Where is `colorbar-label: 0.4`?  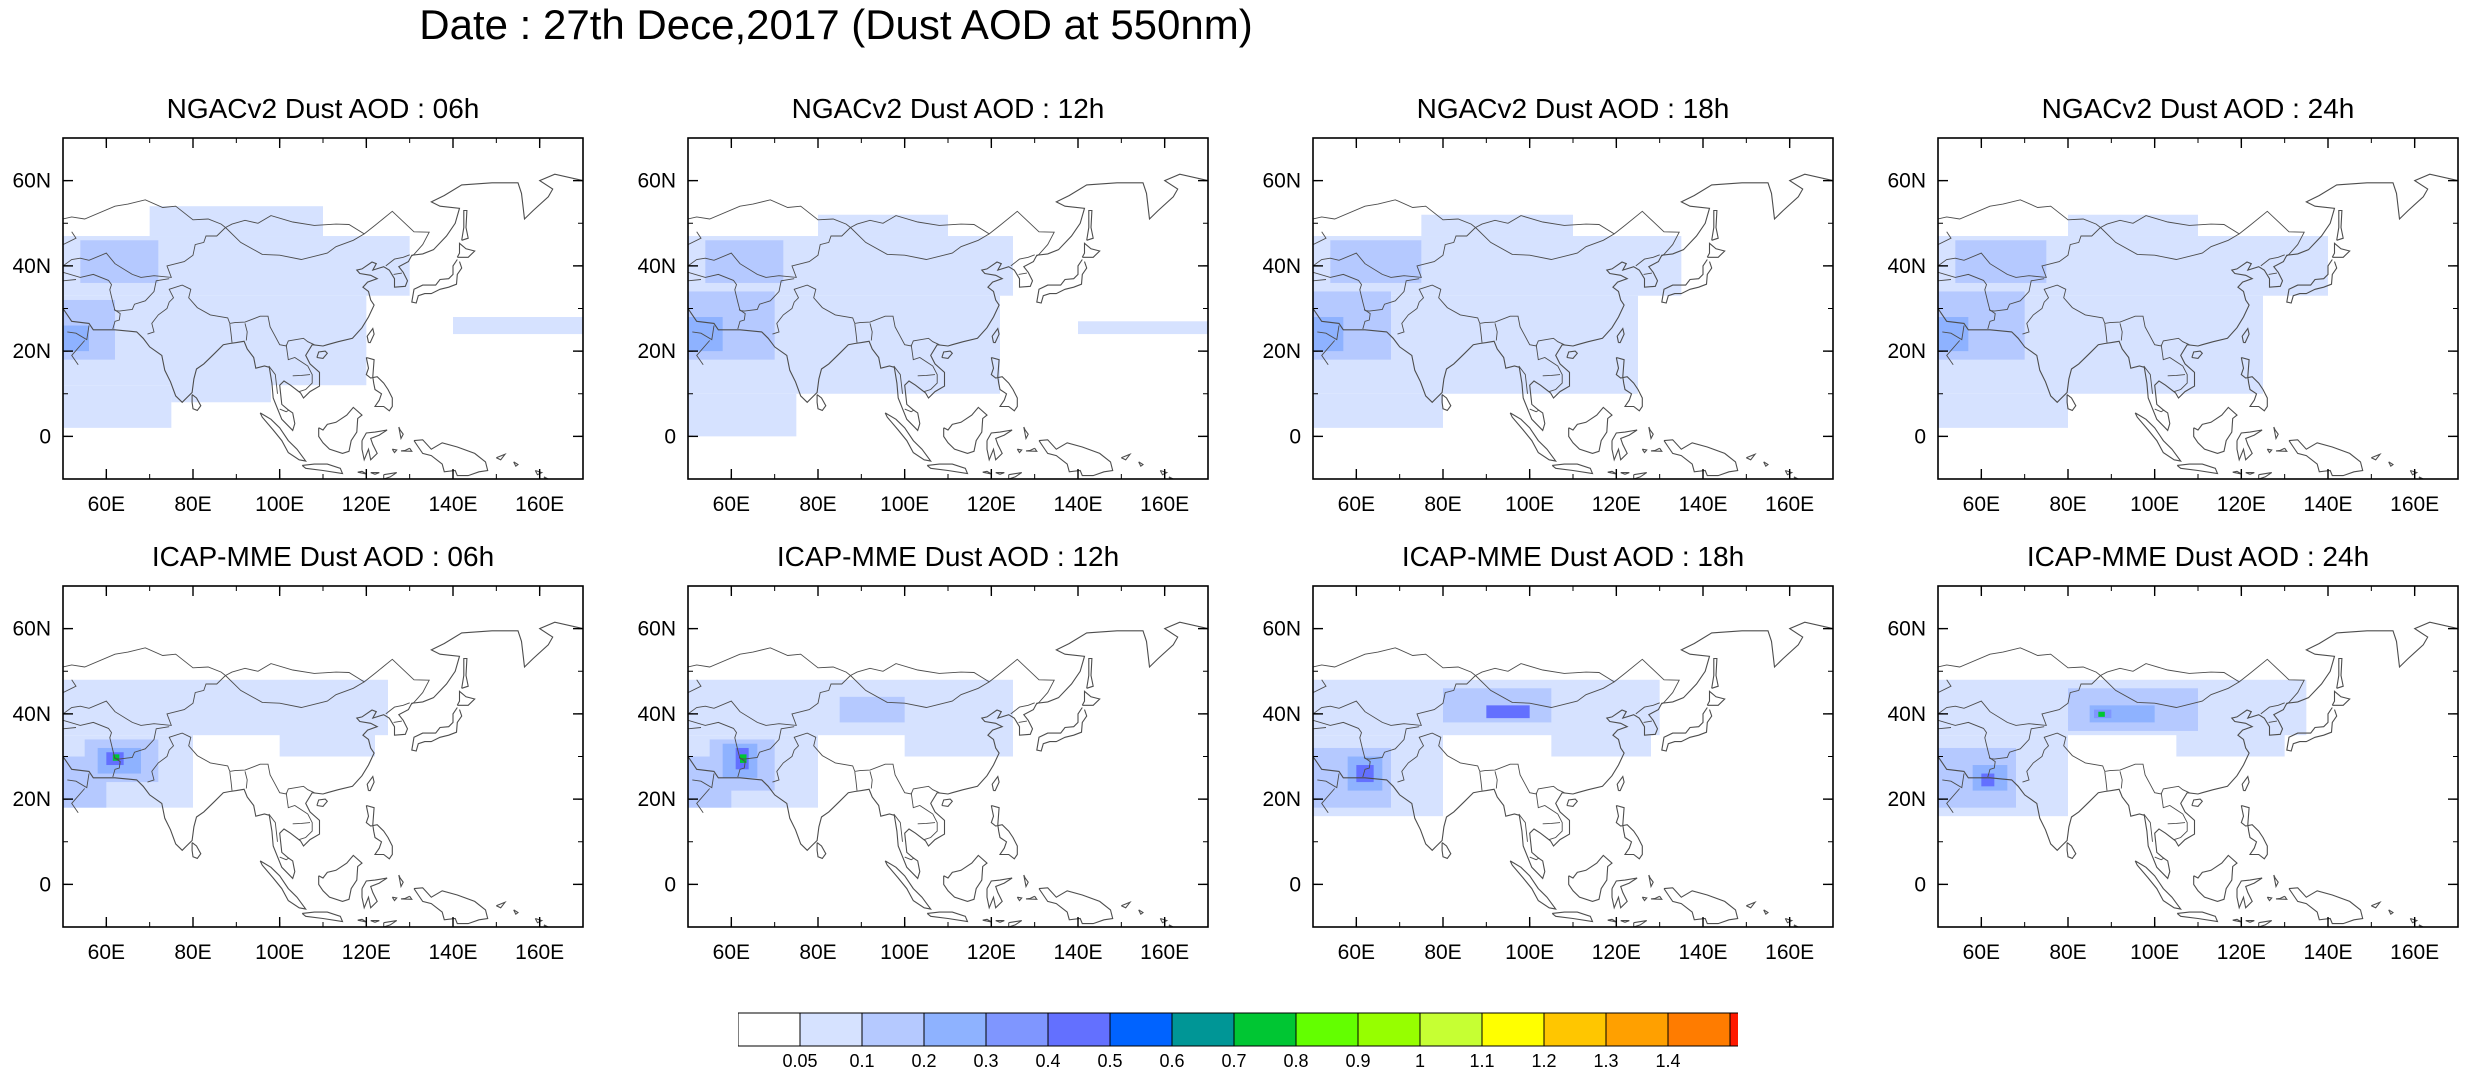
colorbar-label: 0.4 is located at coordinates (1047, 1061).